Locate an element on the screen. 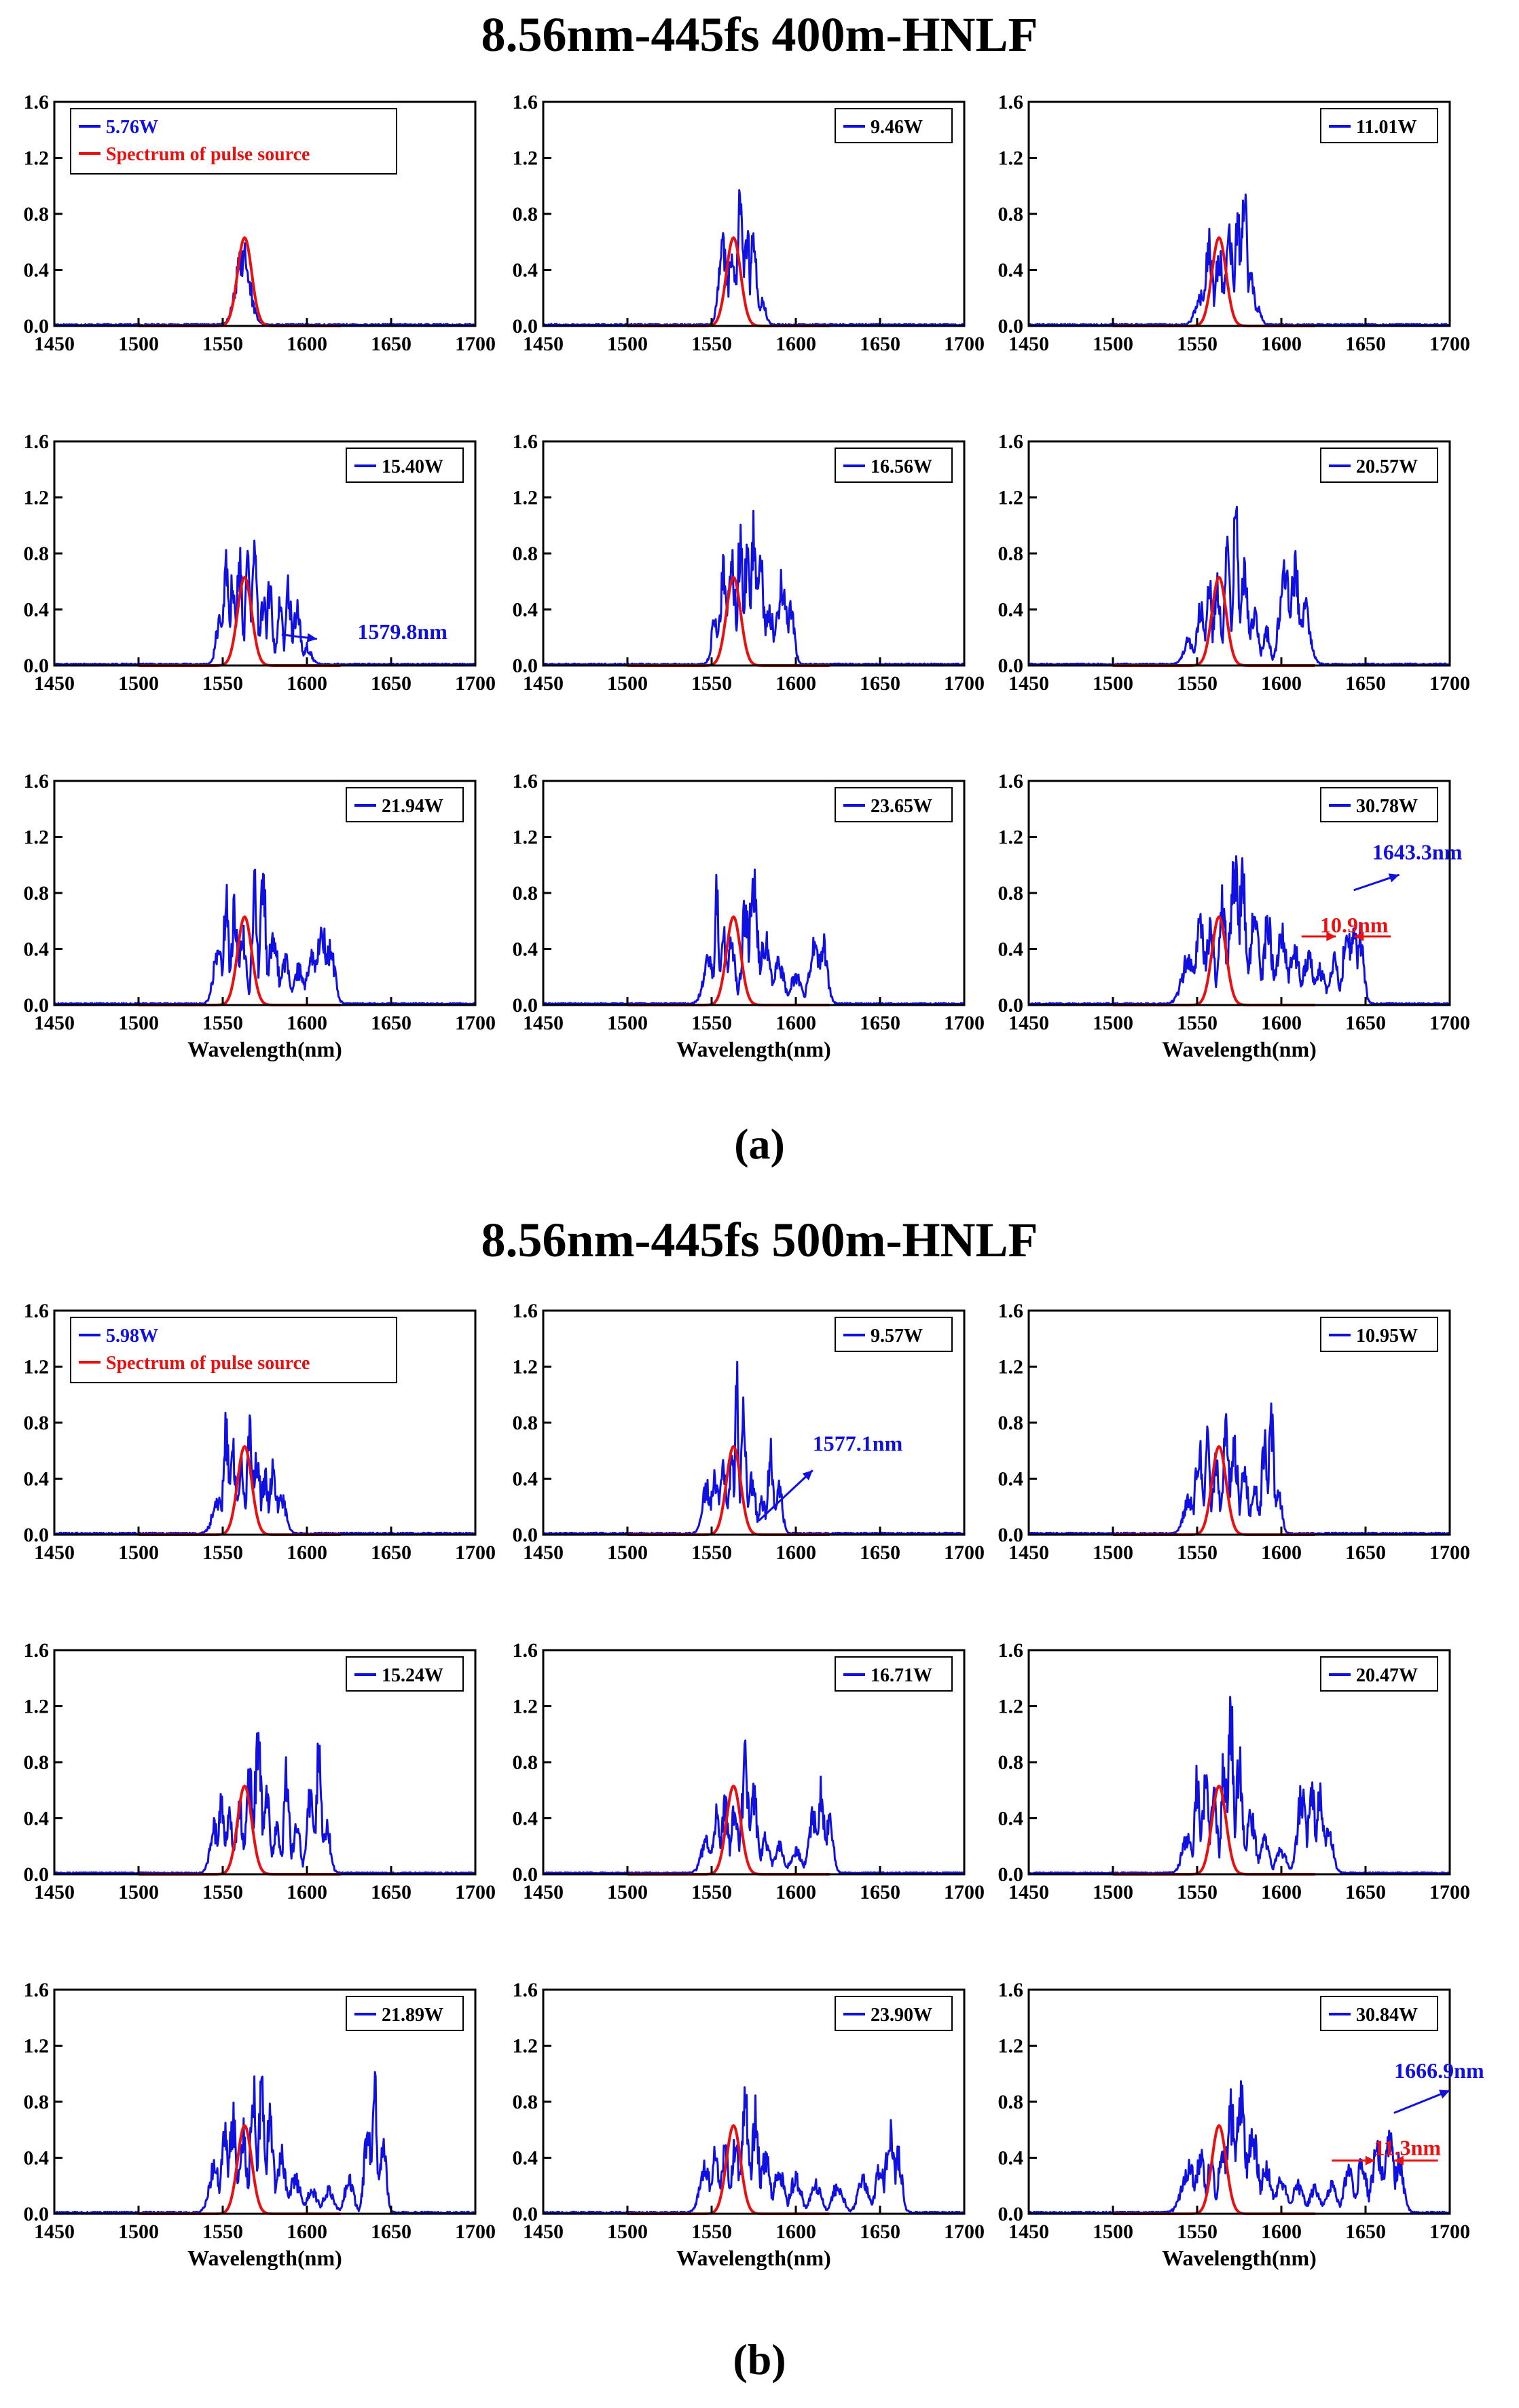  annotation-label: 10.9nm is located at coordinates (1354, 925).